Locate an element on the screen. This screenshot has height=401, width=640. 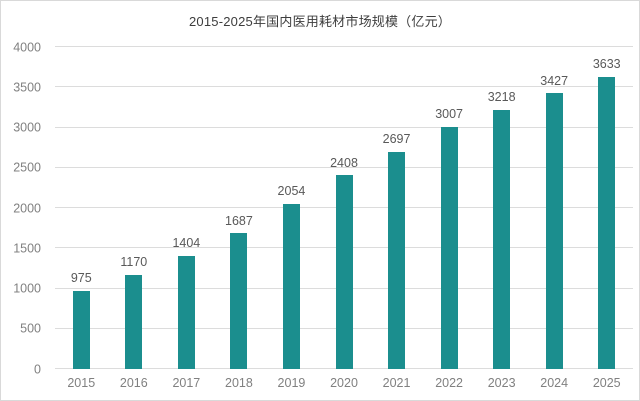
bar-value-label-2023: 3218 is located at coordinates (501, 97).